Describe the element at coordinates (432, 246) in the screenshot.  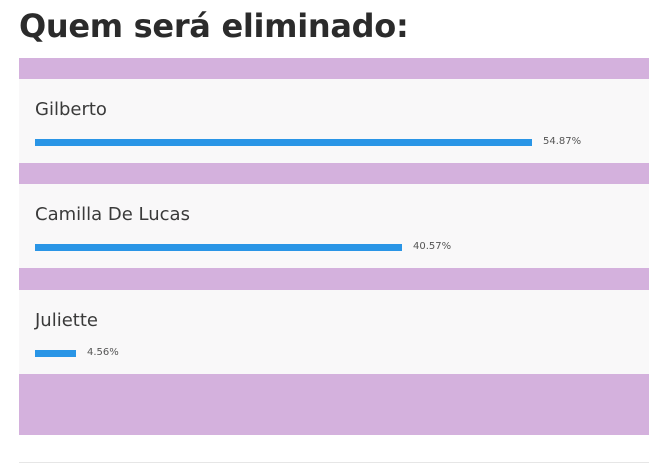
I see `percent-label: 40.57%` at that location.